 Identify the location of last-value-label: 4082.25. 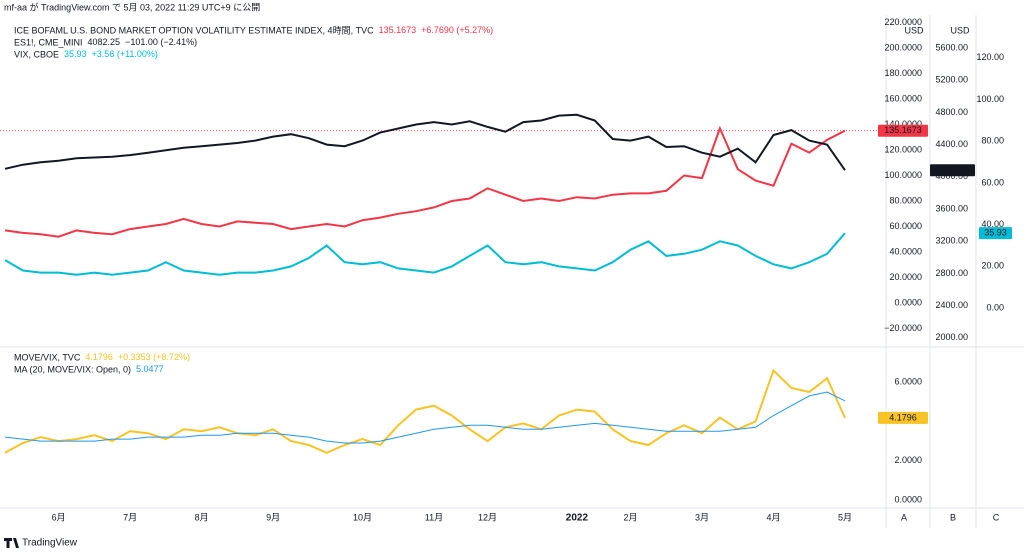
(952, 170).